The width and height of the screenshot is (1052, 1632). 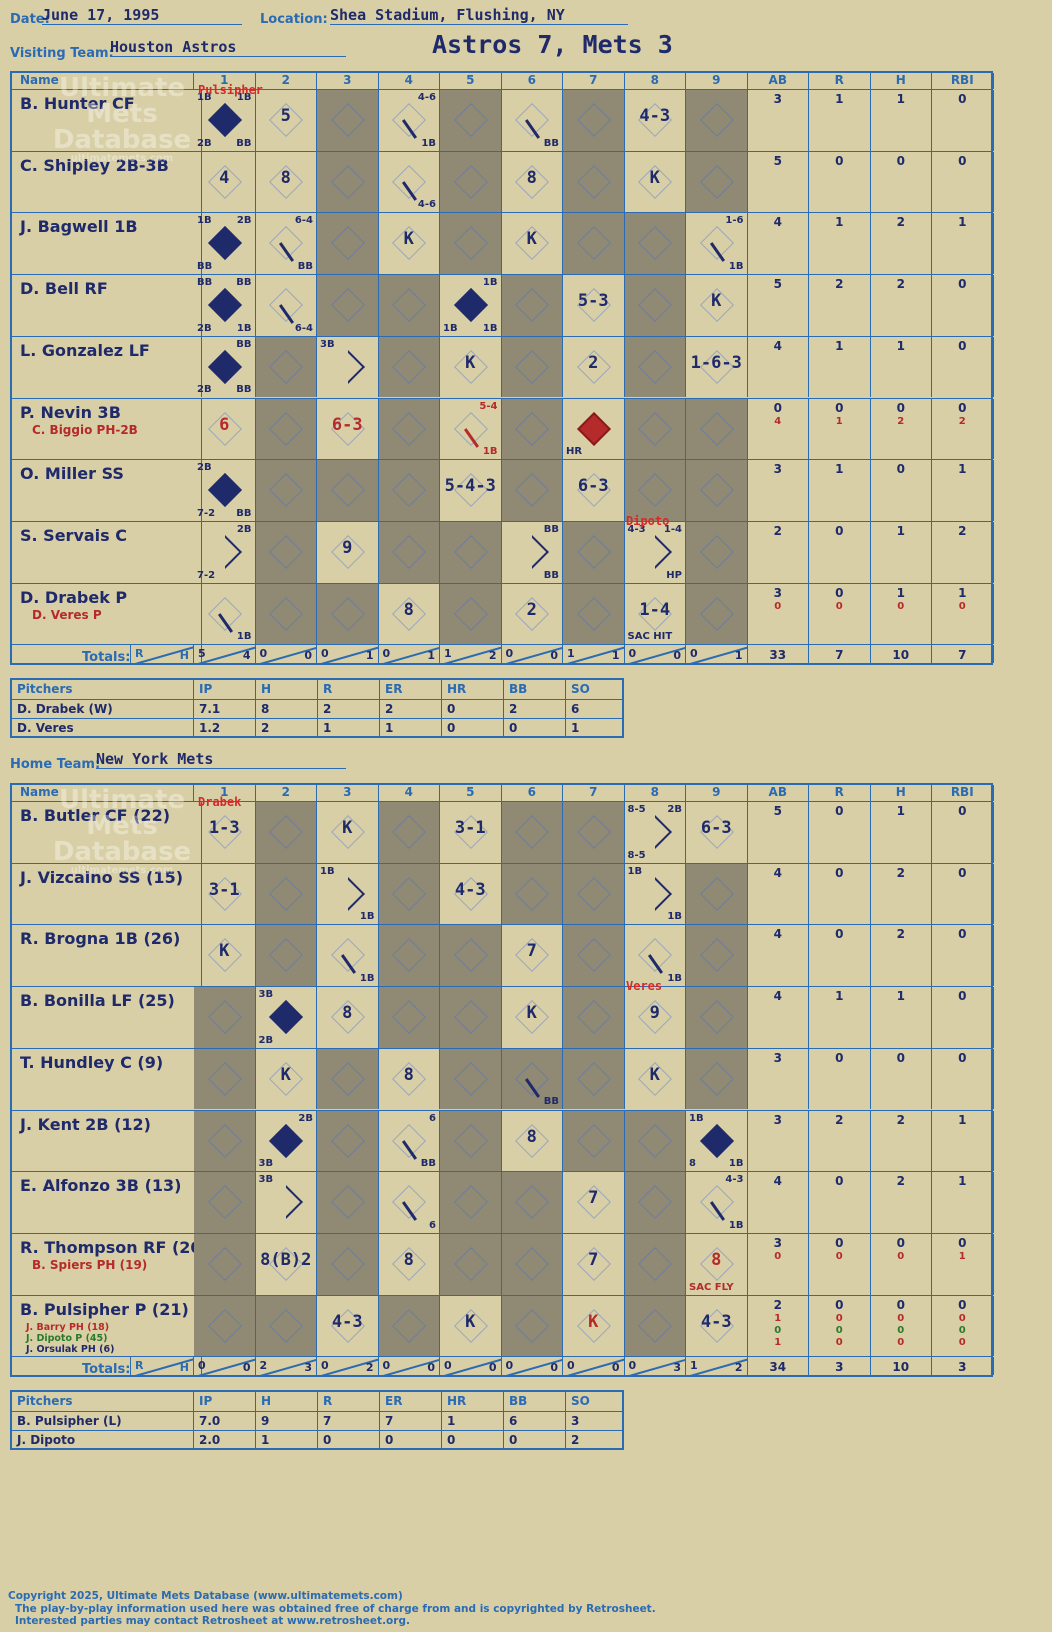 What do you see at coordinates (349, 709) in the screenshot?
I see `pitching-cell: 2` at bounding box center [349, 709].